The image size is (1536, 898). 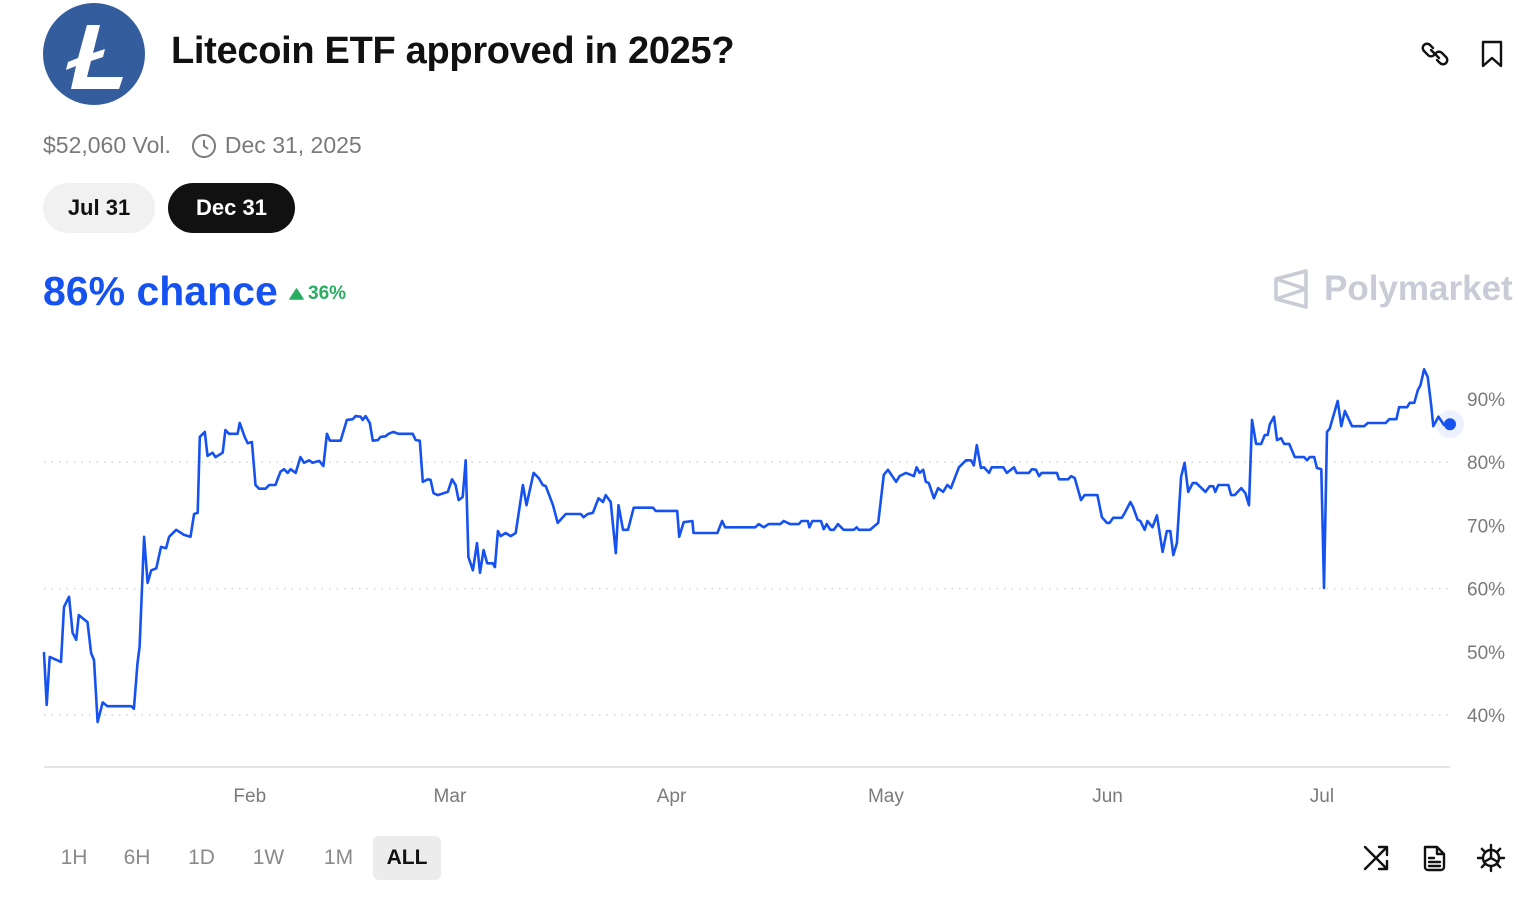 I want to click on bookmark-icon, so click(x=1492, y=54).